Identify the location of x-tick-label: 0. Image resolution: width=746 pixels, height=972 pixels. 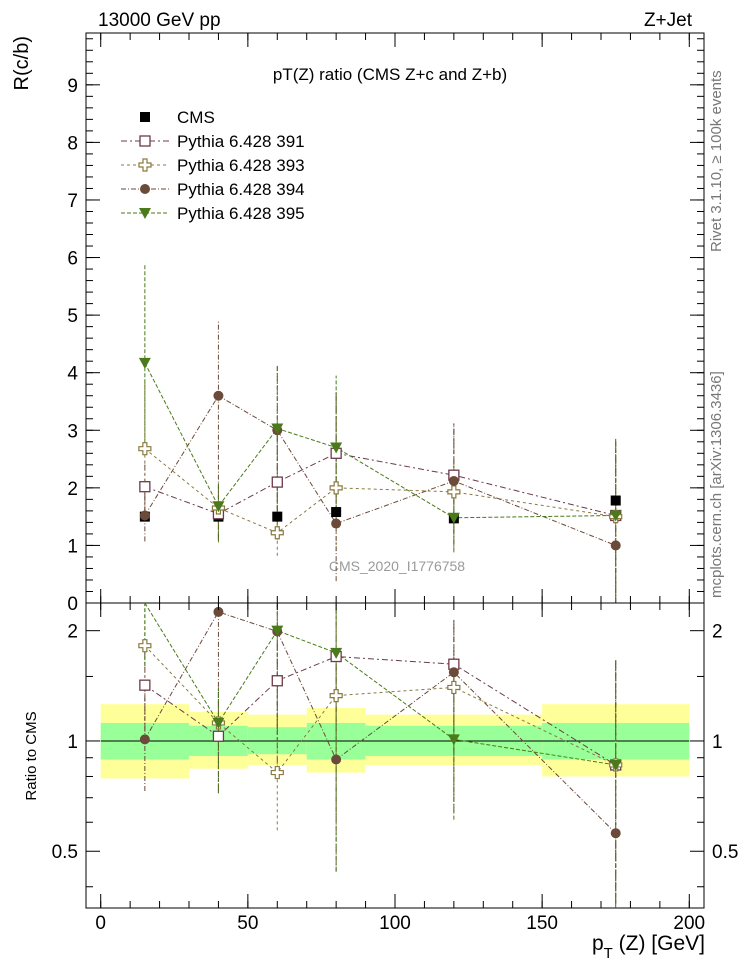
(100, 923).